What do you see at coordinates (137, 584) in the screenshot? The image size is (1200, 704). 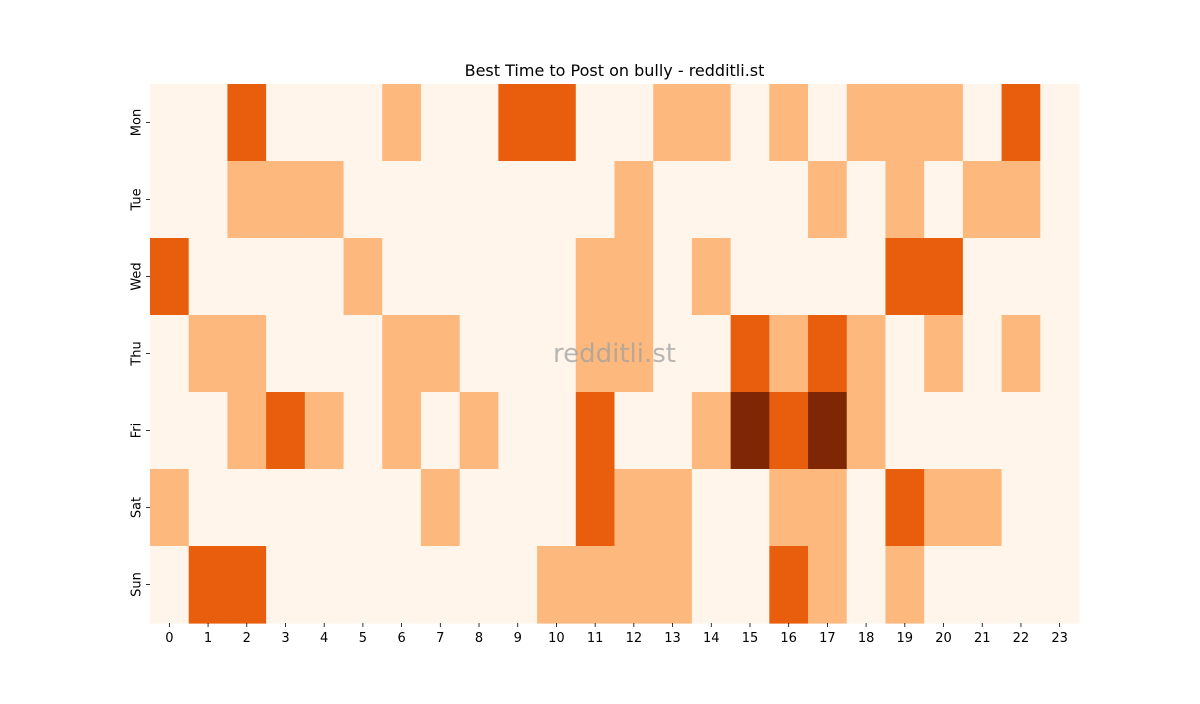 I see `y-tick-label: Sun` at bounding box center [137, 584].